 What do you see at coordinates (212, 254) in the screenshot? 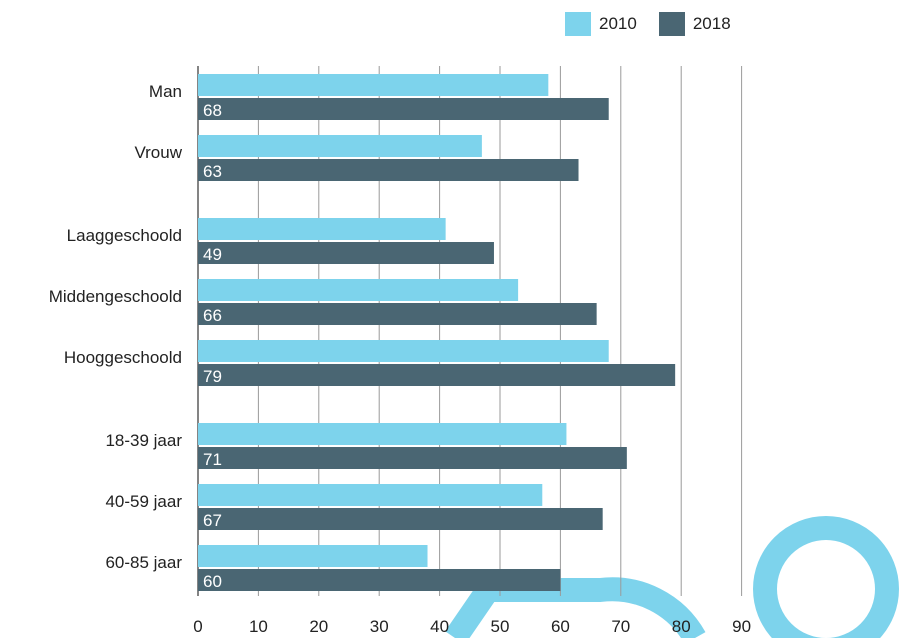
I see `data-label-2018: 49` at bounding box center [212, 254].